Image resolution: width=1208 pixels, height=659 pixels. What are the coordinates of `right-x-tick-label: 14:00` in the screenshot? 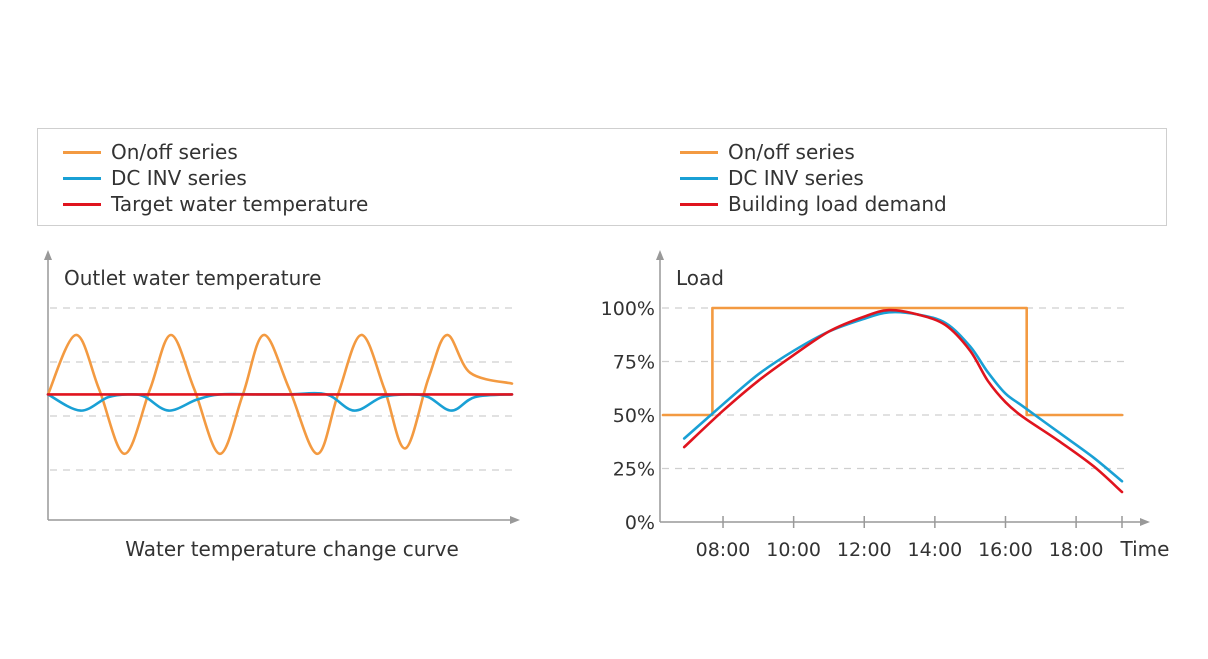 It's located at (934, 550).